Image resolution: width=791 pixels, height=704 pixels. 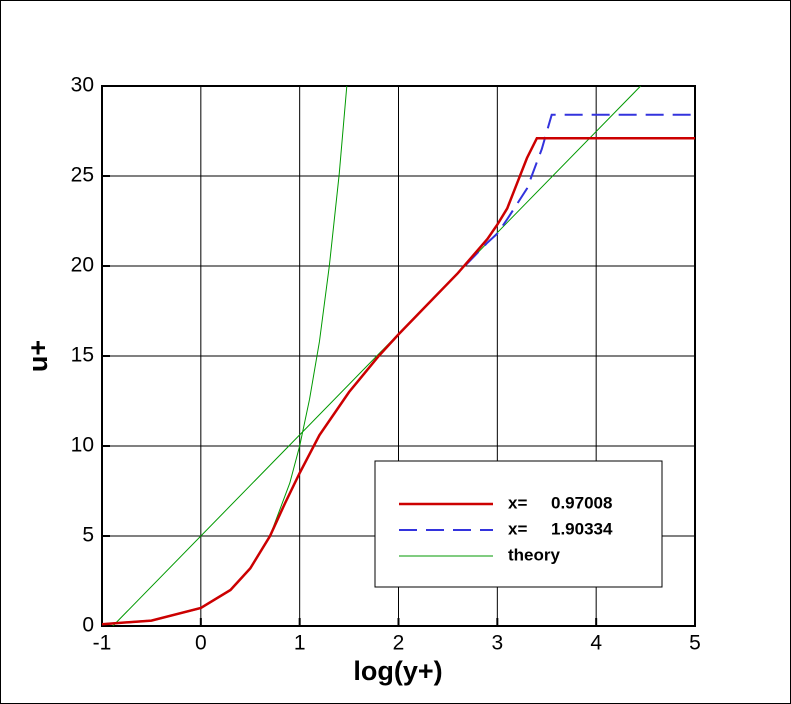 What do you see at coordinates (497, 643) in the screenshot?
I see `x-tick-label: 3` at bounding box center [497, 643].